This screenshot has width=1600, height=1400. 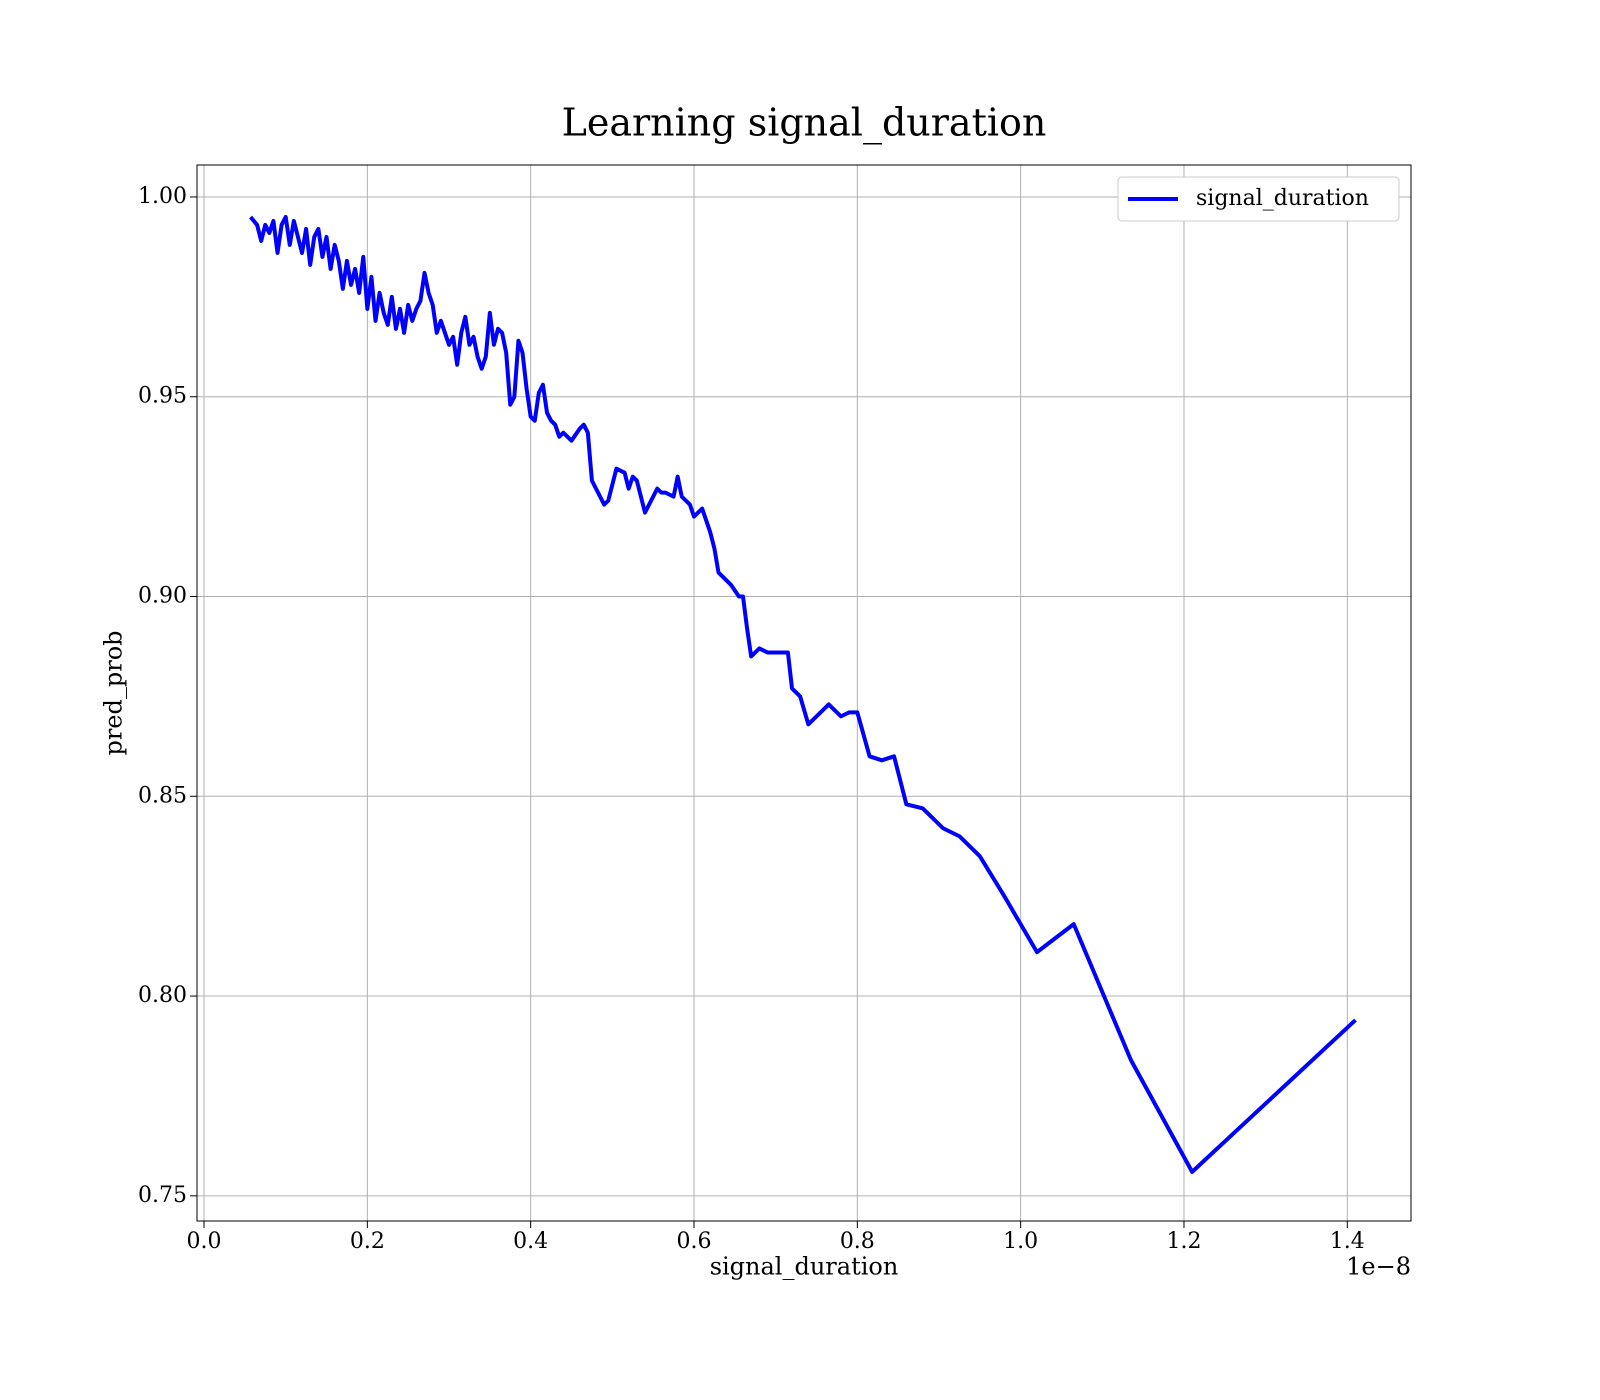 I want to click on y-axis-label: pred_prob, so click(x=114, y=692).